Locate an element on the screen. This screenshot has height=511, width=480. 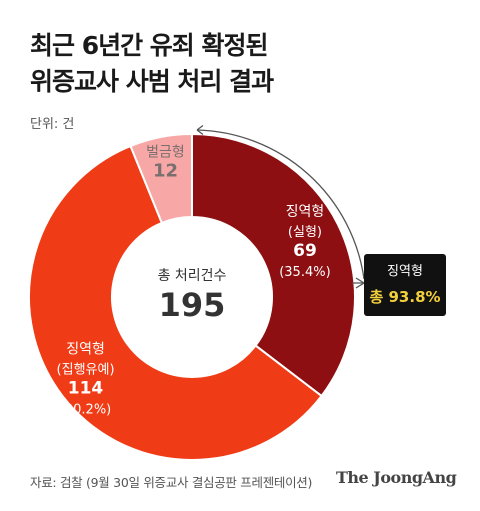
center-total-value: 195 is located at coordinates (192, 305).